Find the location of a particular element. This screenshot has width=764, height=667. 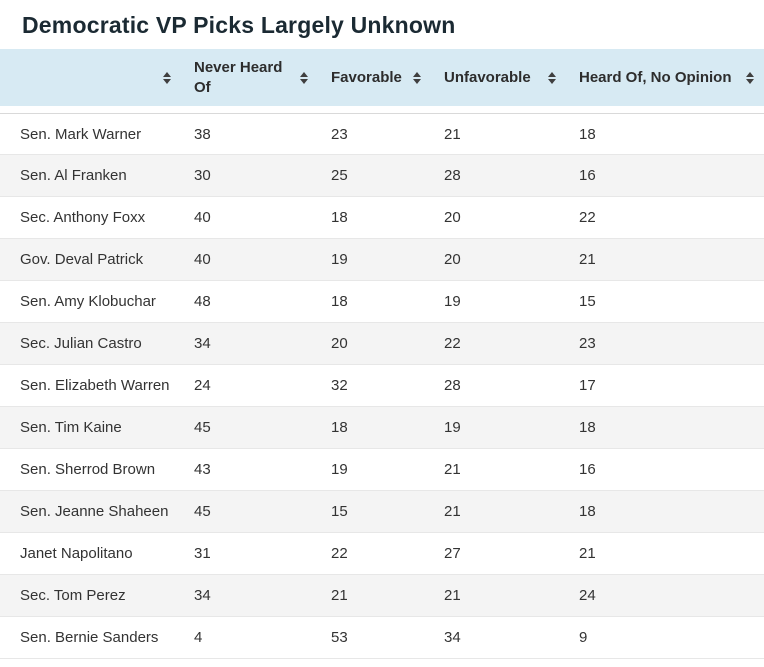

column-label: Never Heard Of is located at coordinates (238, 77).